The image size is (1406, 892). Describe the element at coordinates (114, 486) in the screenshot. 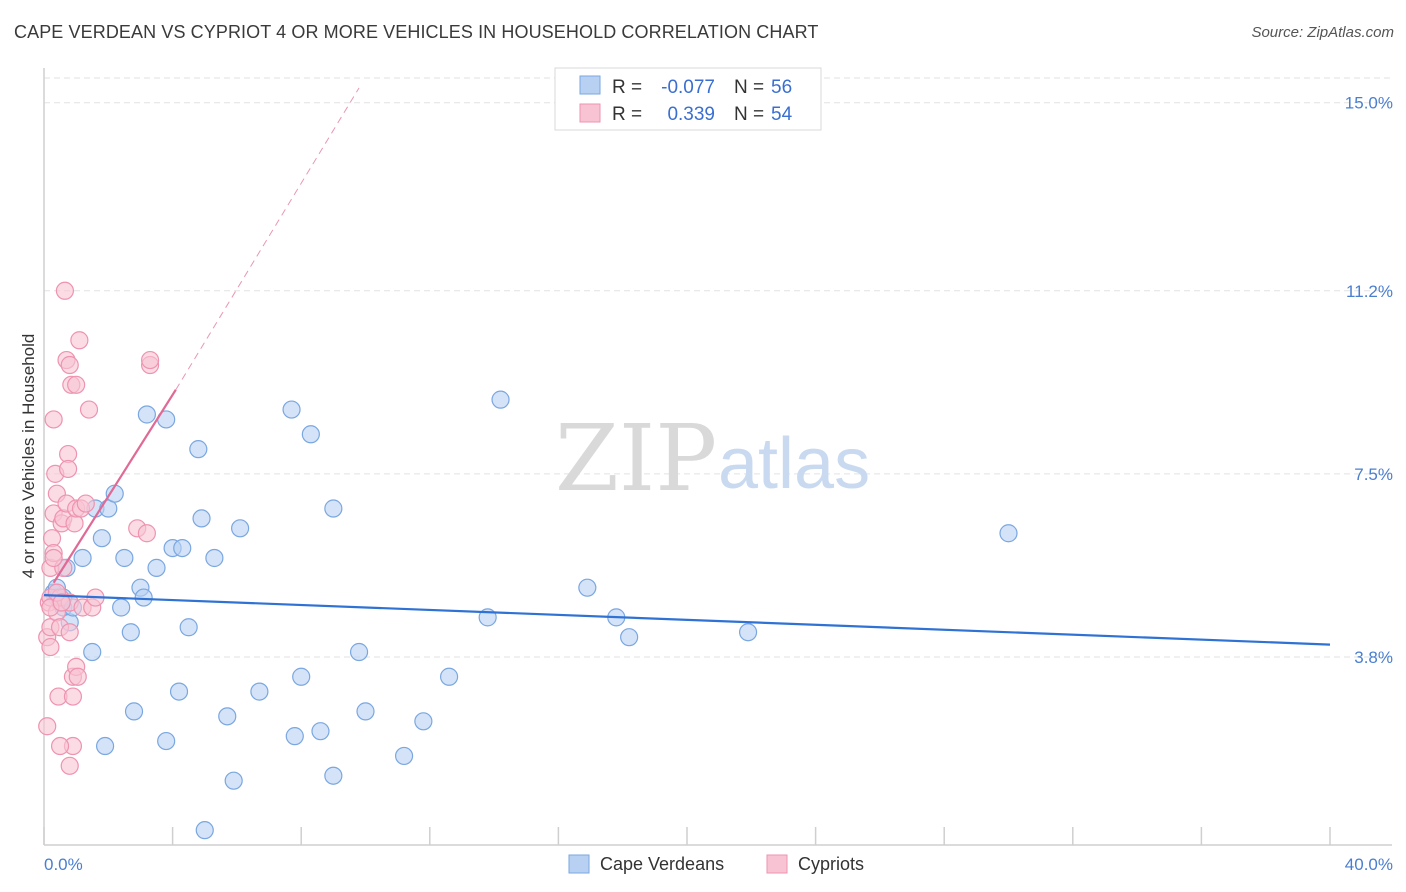

I see `trend-line-cypriots-solid` at that location.